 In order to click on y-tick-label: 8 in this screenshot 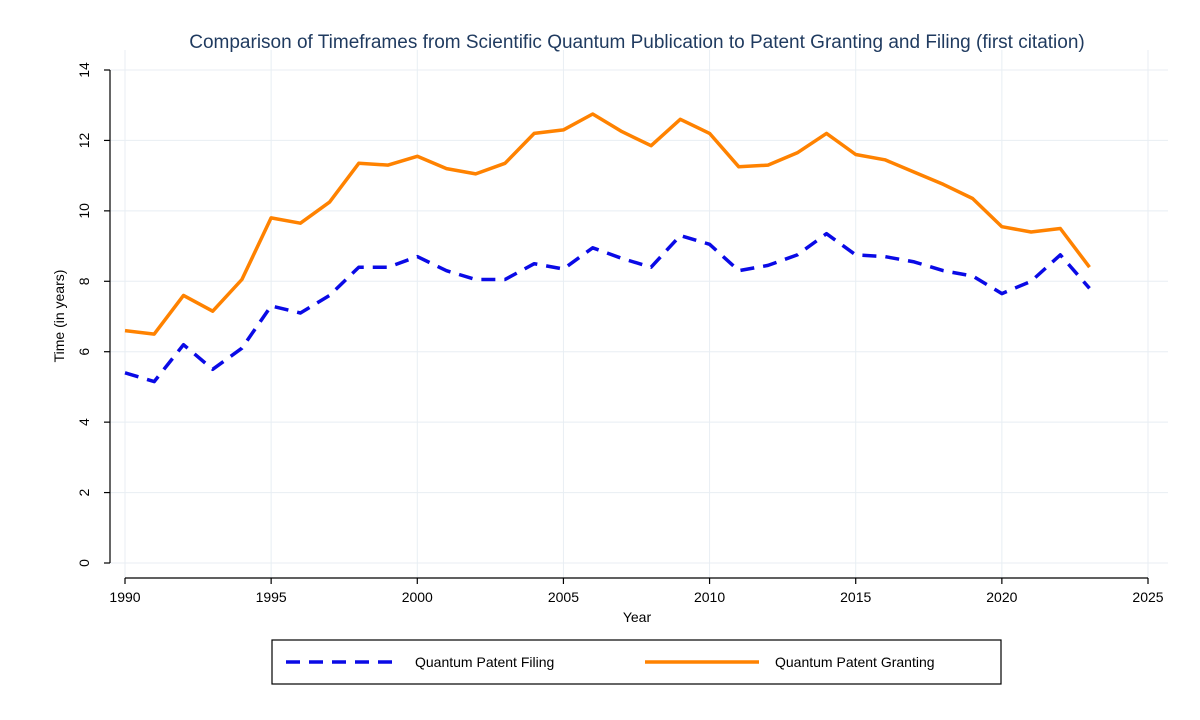, I will do `click(84, 281)`.